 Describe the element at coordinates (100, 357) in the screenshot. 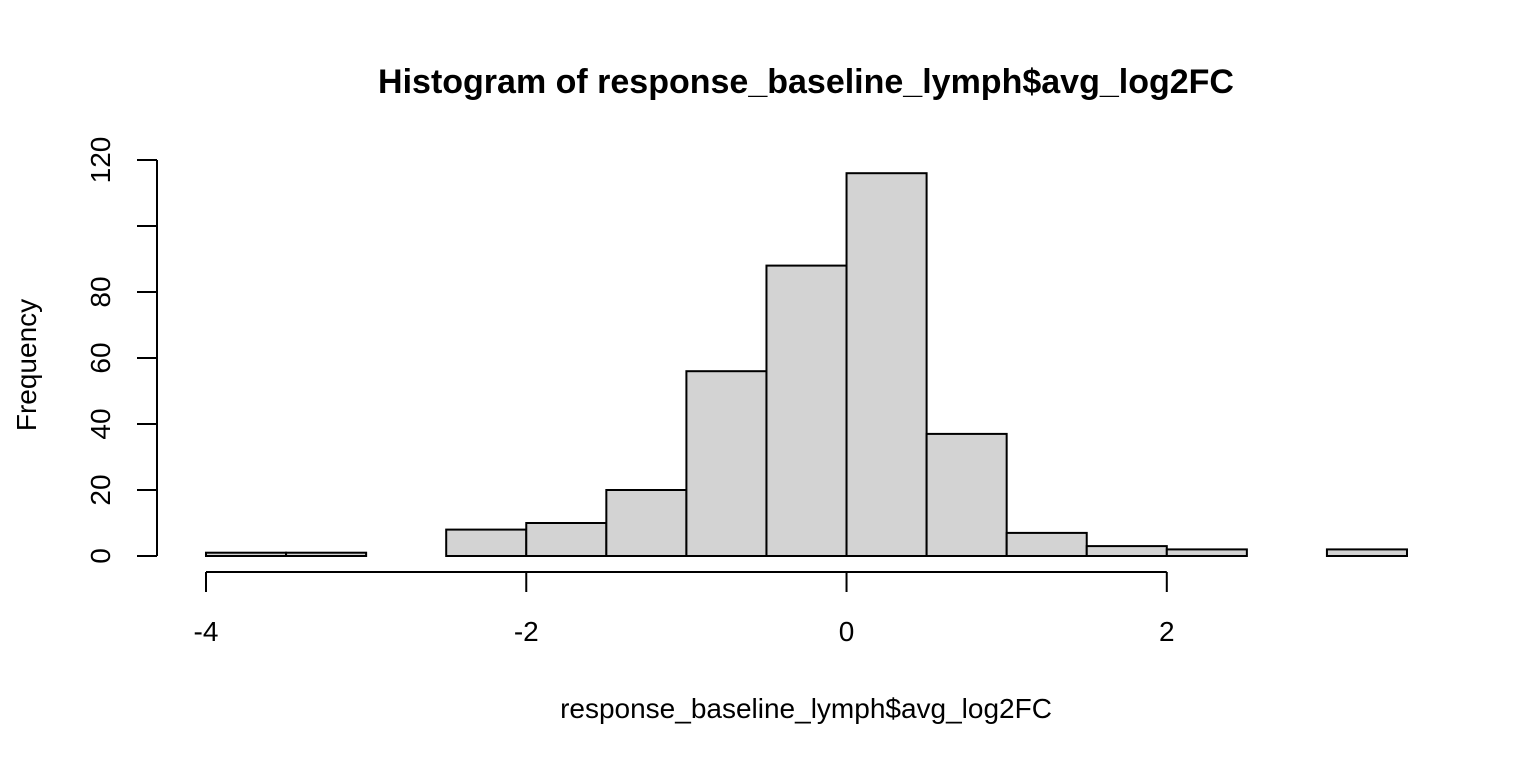

I see `y-tick-label: 60` at that location.